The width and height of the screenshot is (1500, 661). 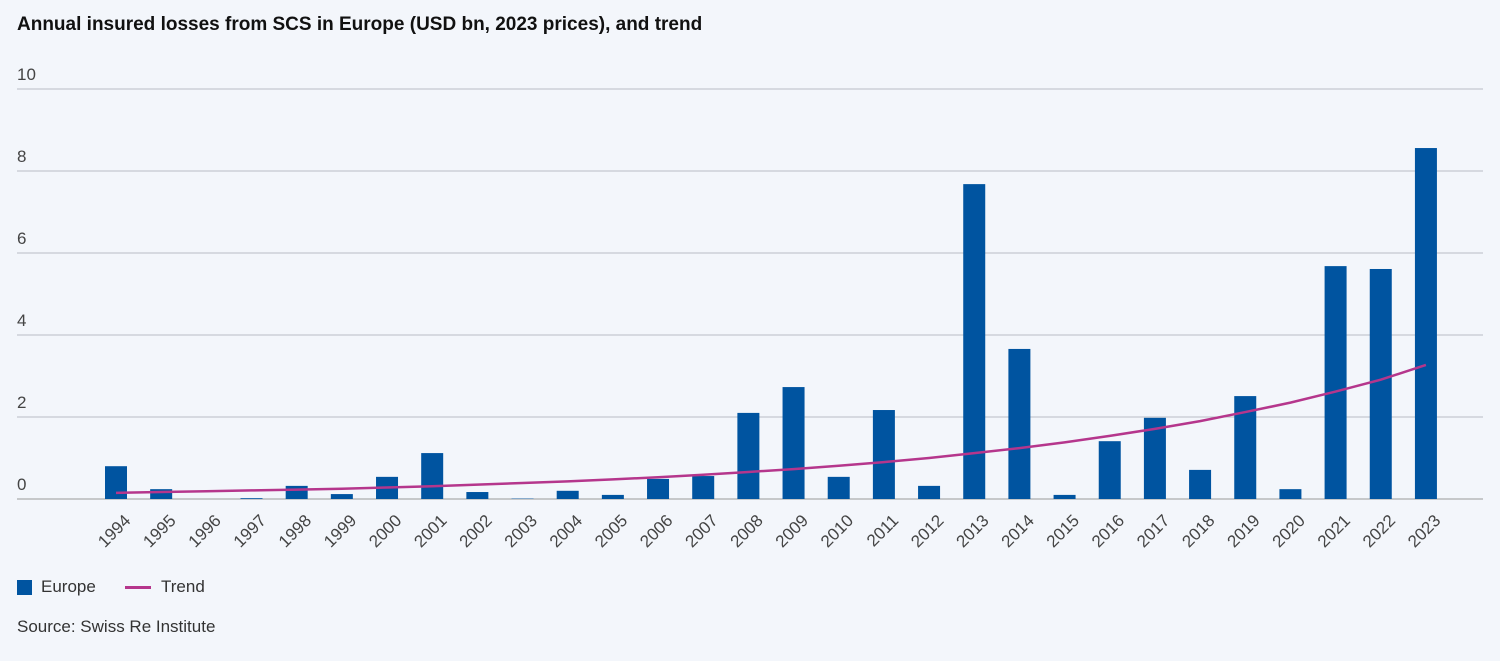 I want to click on x-tick-label: 2004, so click(x=566, y=531).